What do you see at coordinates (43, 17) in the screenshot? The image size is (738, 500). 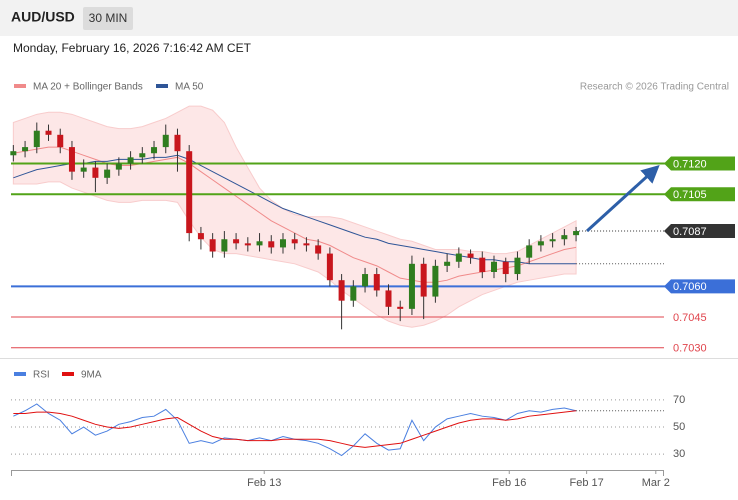 I see `symbol: AUD/USD` at bounding box center [43, 17].